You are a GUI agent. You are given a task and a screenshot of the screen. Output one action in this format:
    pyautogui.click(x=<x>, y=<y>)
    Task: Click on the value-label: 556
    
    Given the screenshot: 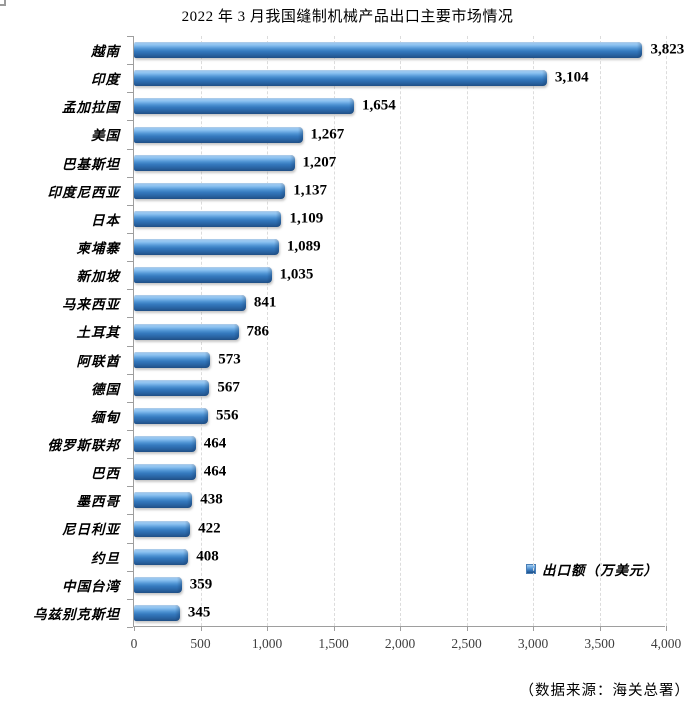 What is the action you would take?
    pyautogui.click(x=227, y=415)
    